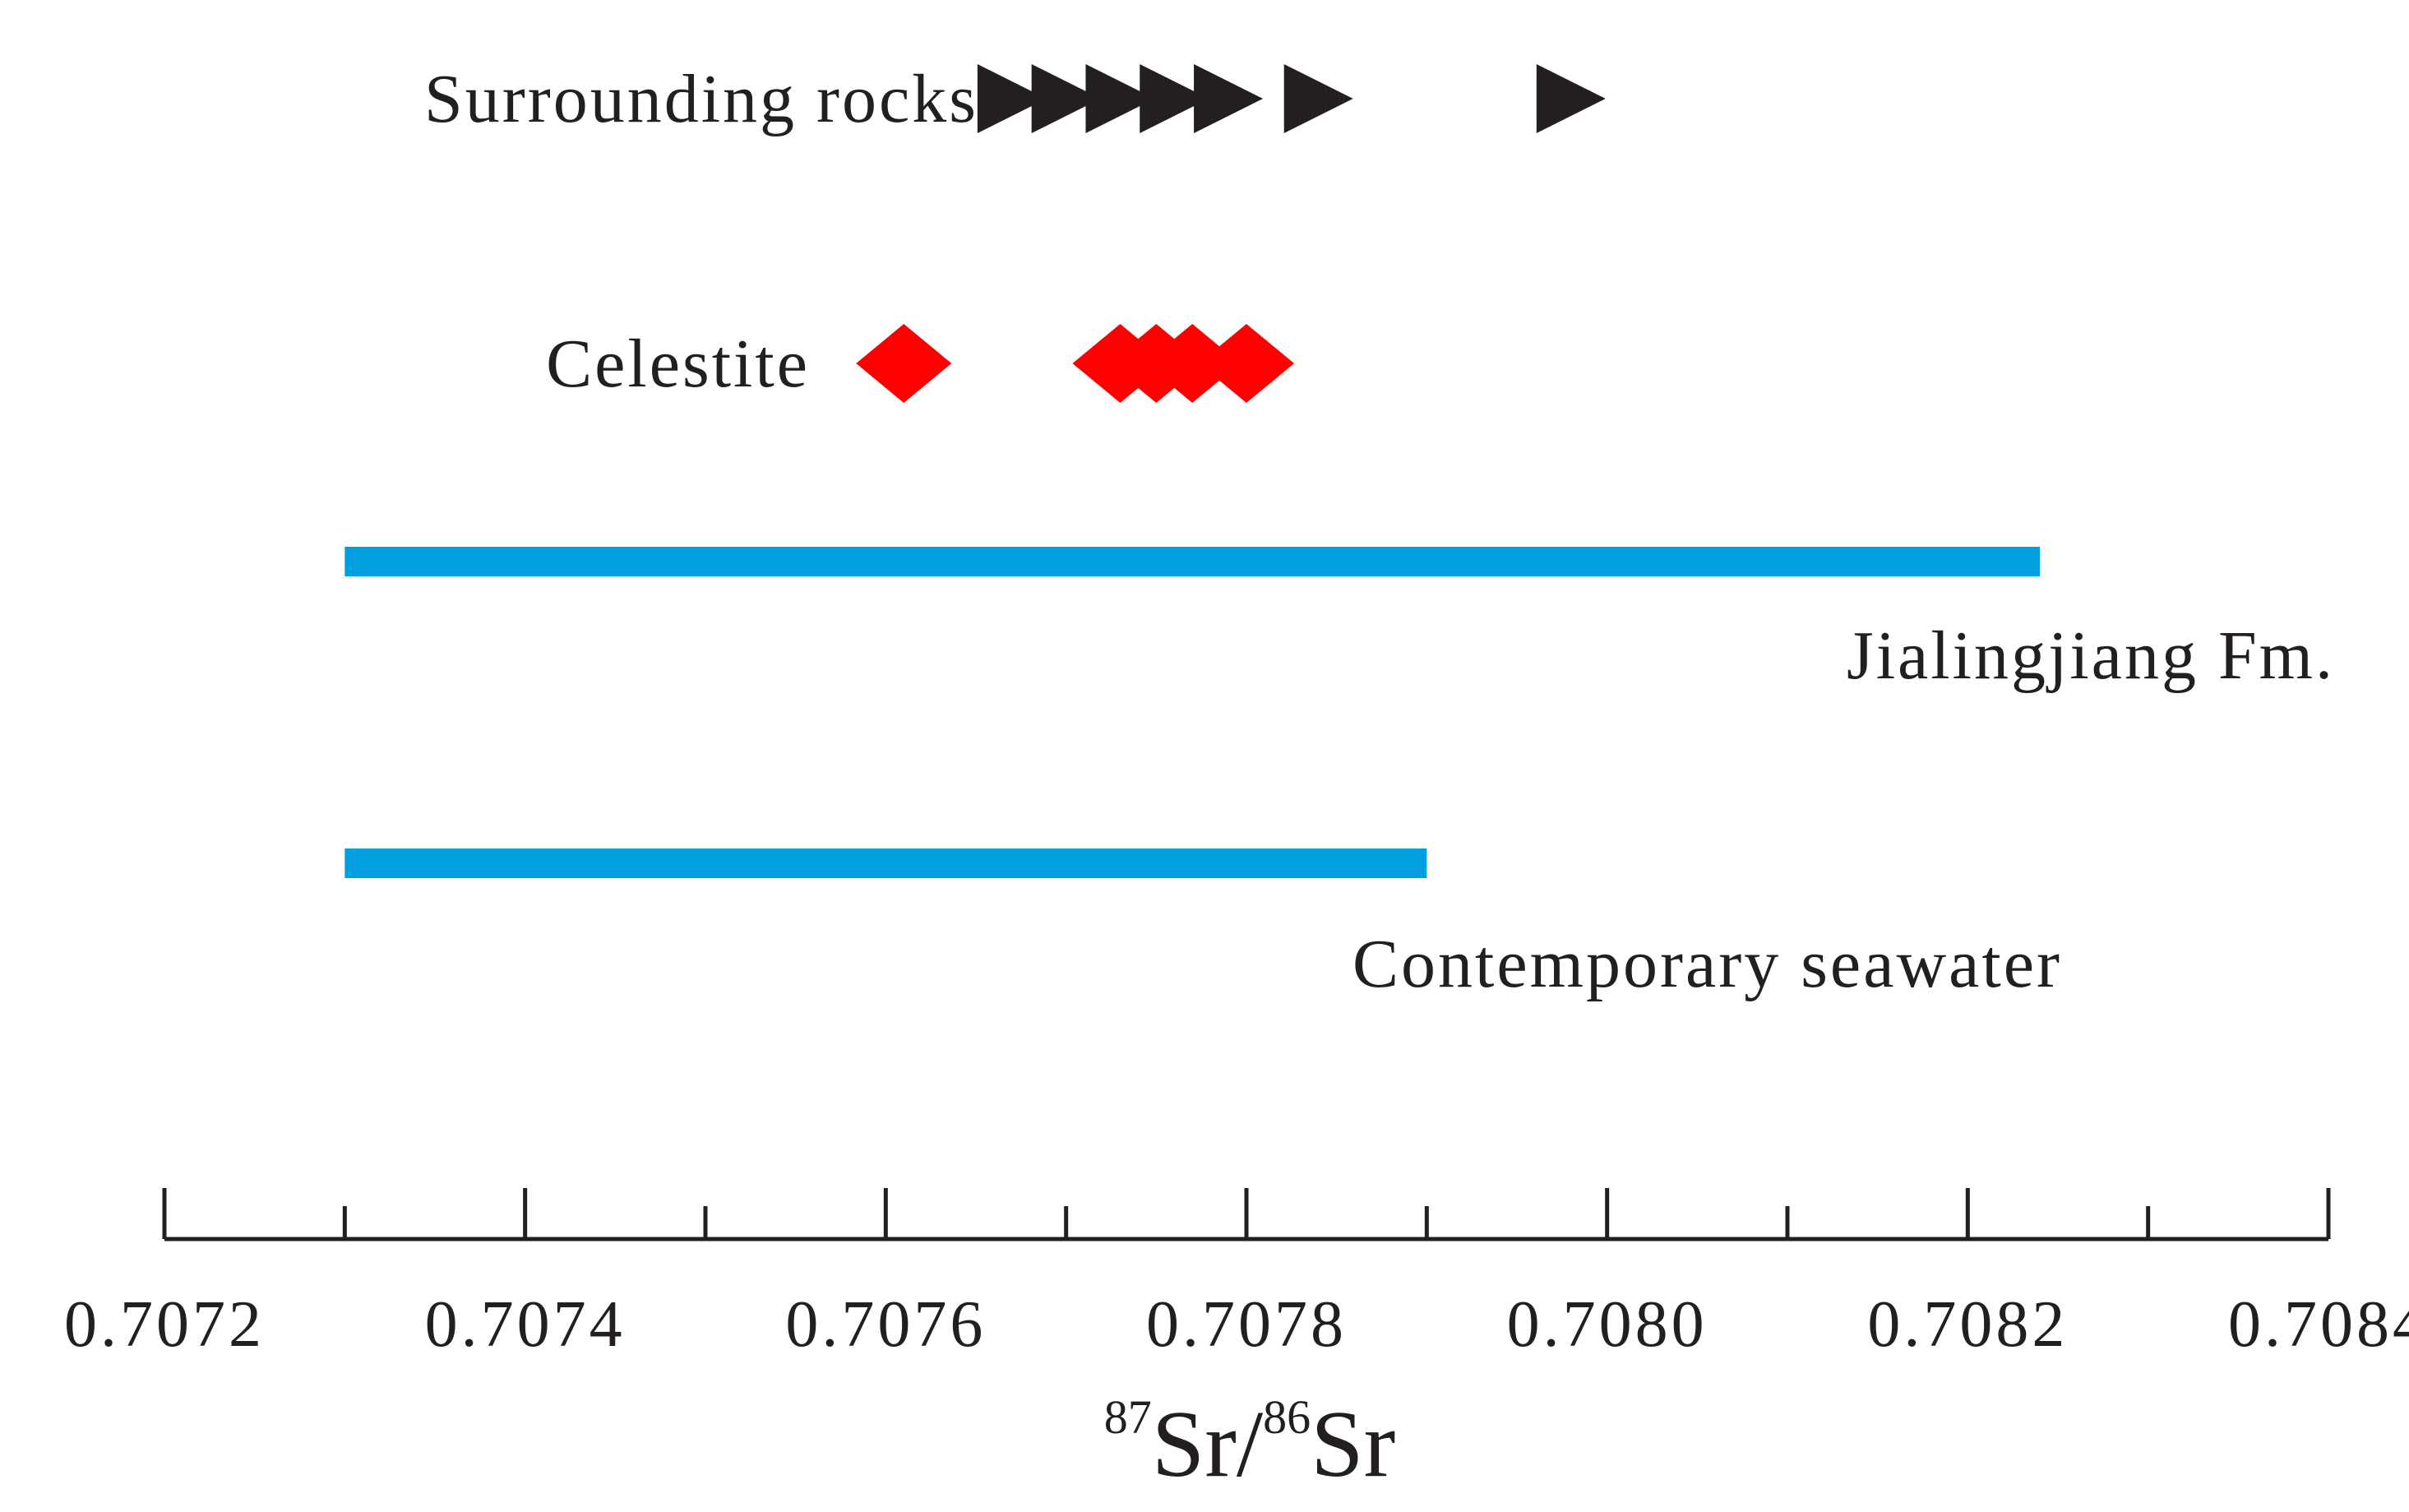 Image resolution: width=2409 pixels, height=1512 pixels. Describe the element at coordinates (2091, 655) in the screenshot. I see `range-label: Jialingjiang Fm.` at that location.